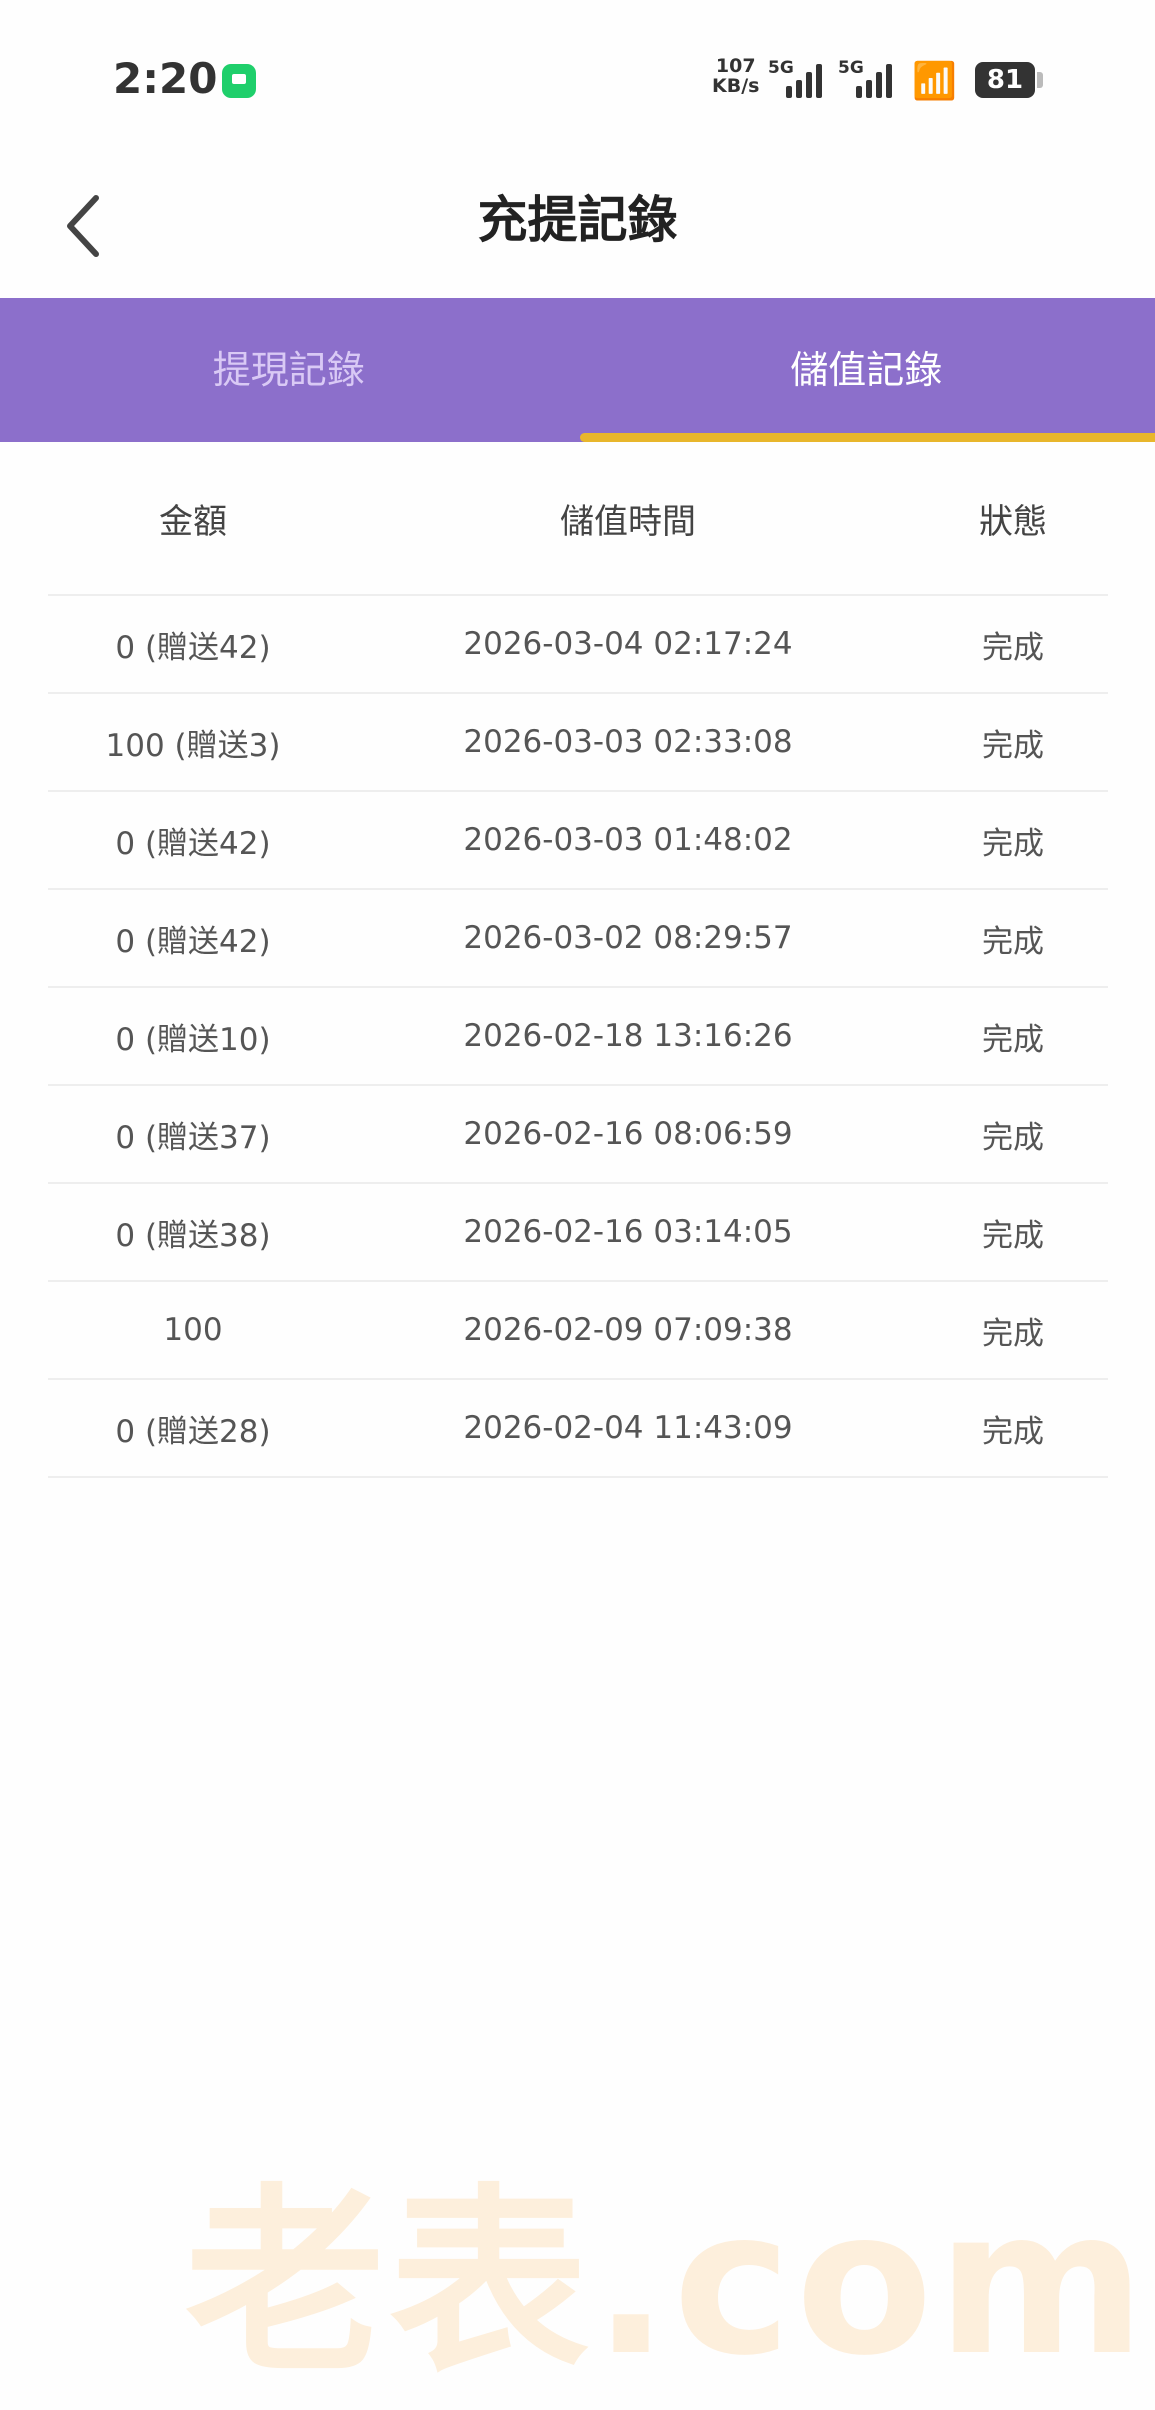 This screenshot has width=1155, height=2410. I want to click on cell-amount: 100, so click(193, 1330).